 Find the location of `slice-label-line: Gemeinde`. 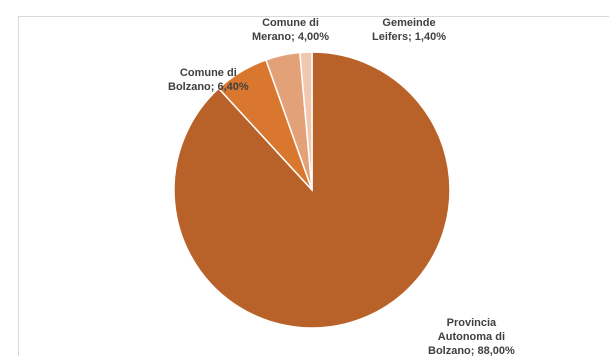

slice-label-line: Gemeinde is located at coordinates (409, 23).